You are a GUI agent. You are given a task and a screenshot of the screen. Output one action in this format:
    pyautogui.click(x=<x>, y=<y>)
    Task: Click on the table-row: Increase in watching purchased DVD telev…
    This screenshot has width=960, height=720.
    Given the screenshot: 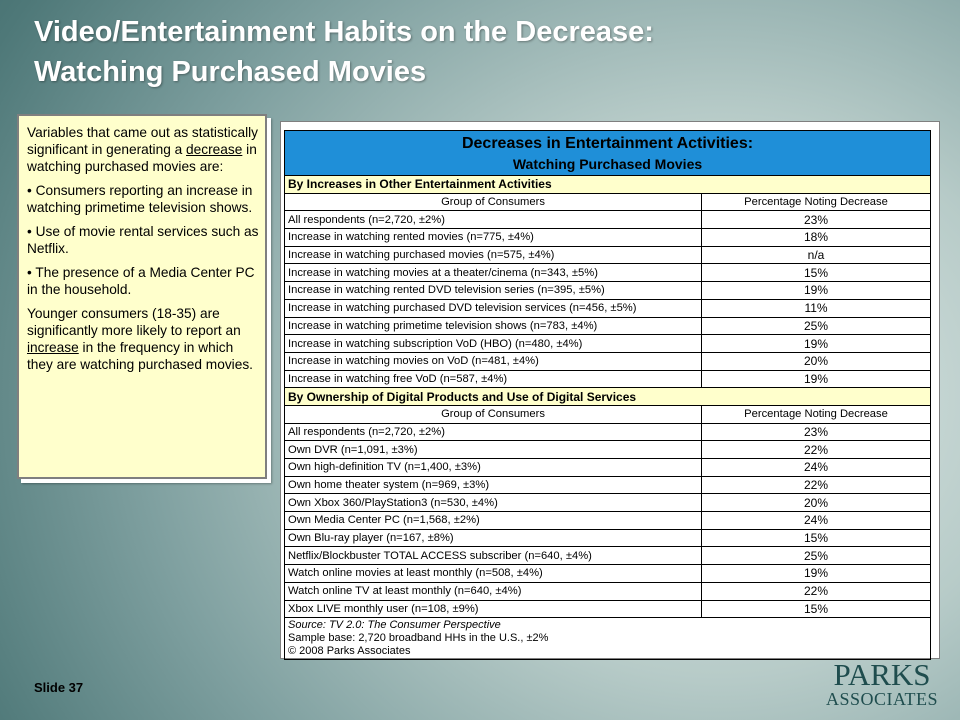 What is the action you would take?
    pyautogui.click(x=608, y=308)
    